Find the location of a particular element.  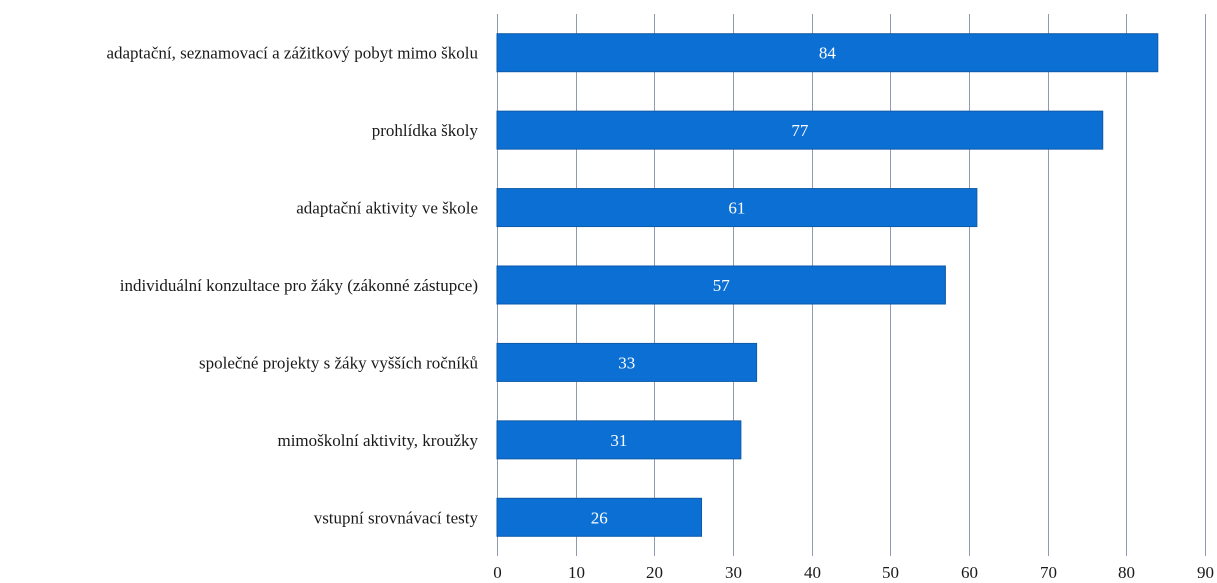

category-label: vstupní srovnávací testy is located at coordinates (396, 517).